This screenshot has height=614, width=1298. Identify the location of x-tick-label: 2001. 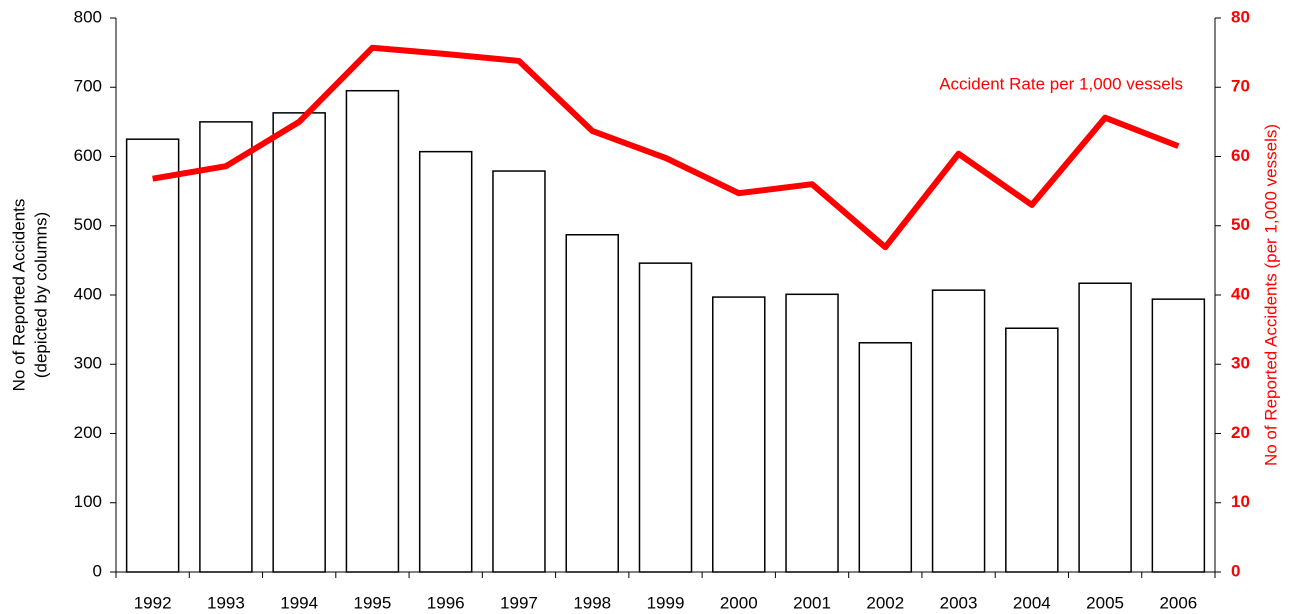
(812, 602).